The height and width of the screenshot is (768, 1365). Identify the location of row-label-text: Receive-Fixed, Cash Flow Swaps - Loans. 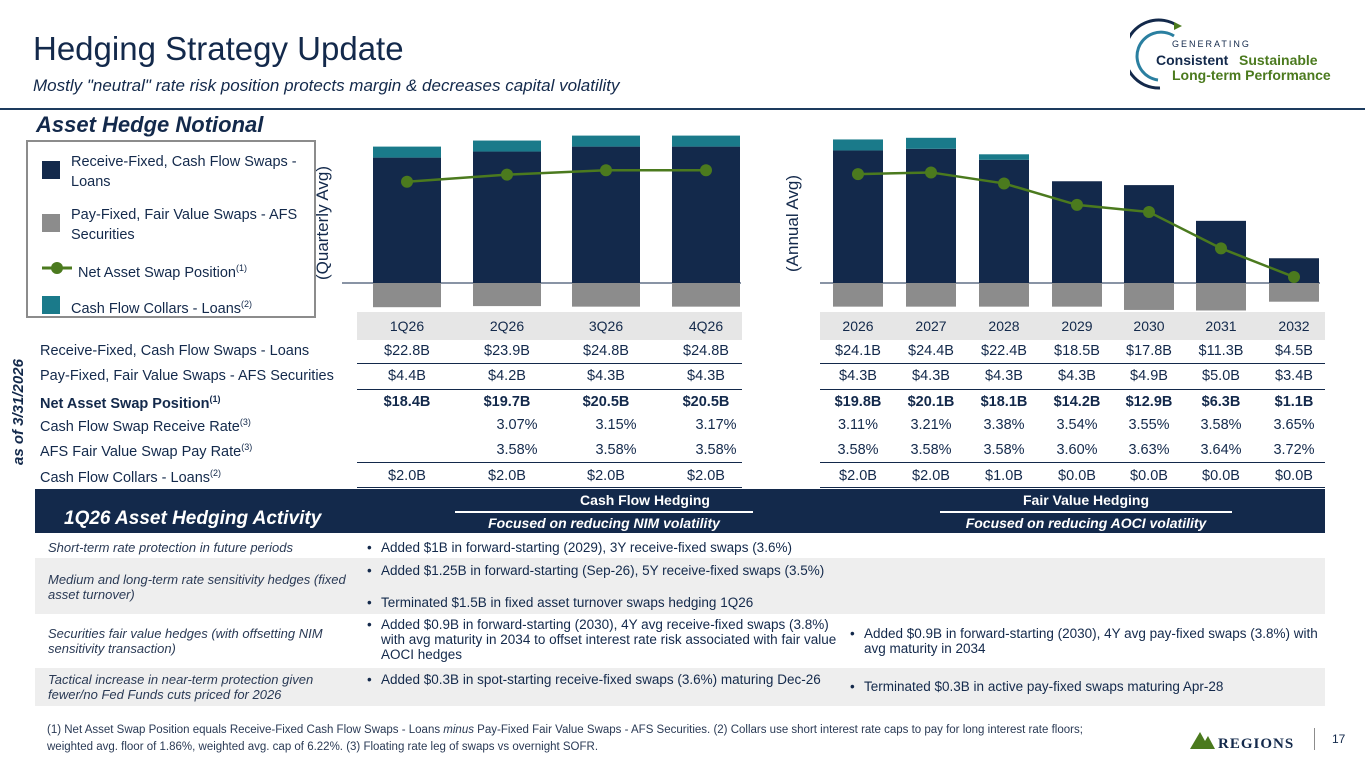
(175, 351).